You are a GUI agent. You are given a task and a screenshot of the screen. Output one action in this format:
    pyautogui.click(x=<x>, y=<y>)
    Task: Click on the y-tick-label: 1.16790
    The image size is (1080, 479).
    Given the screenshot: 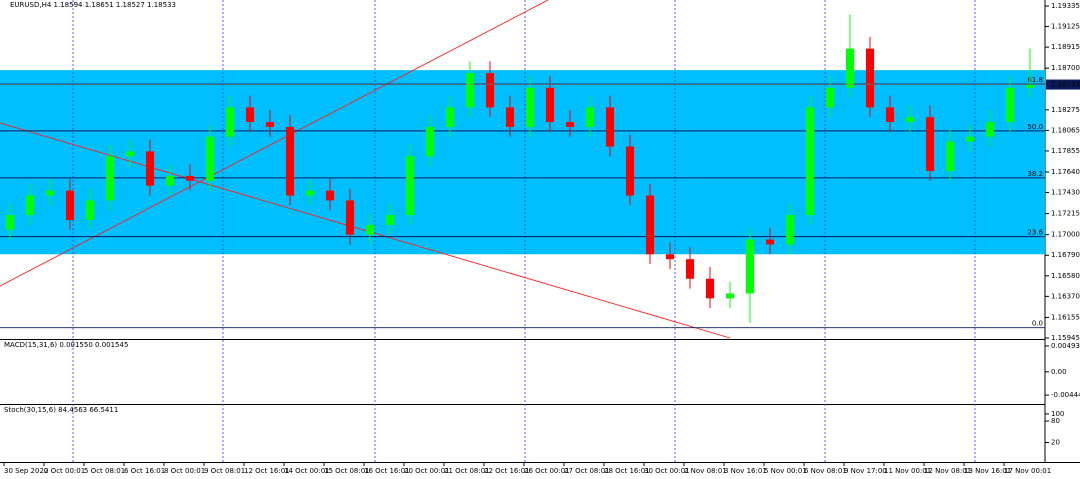 What is the action you would take?
    pyautogui.click(x=1065, y=255)
    